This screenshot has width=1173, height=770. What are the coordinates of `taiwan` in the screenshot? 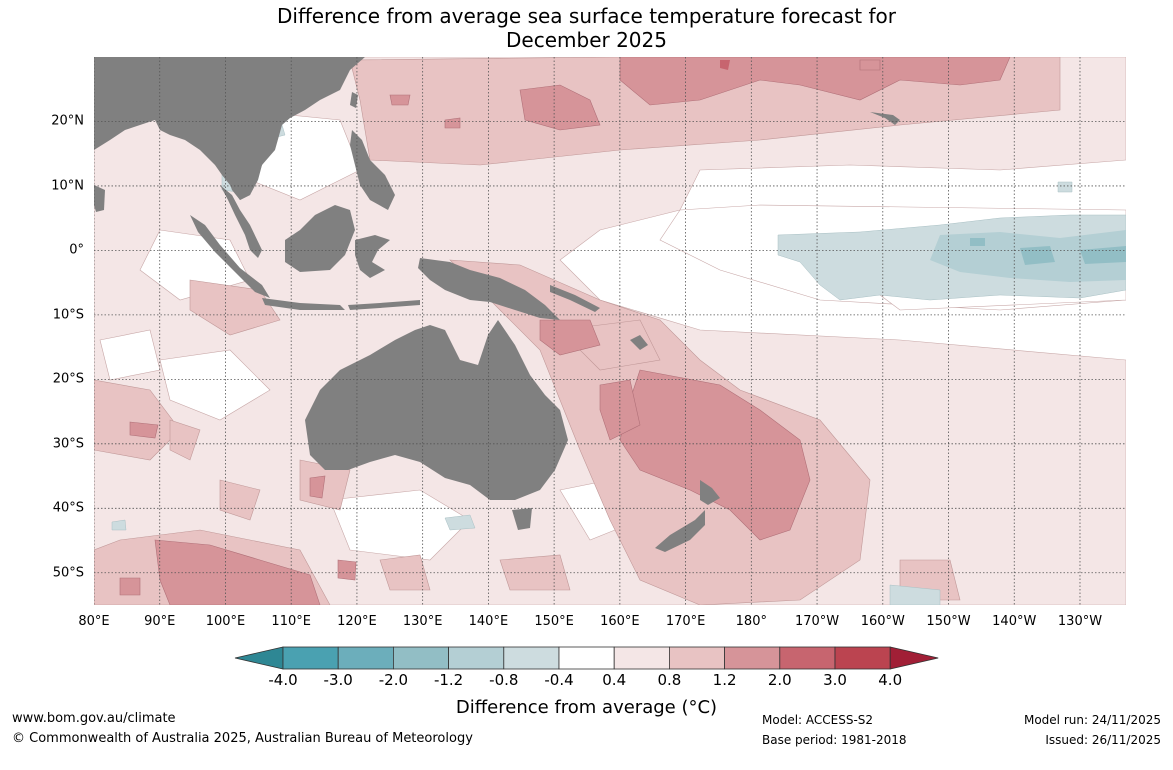 It's located at (354, 100).